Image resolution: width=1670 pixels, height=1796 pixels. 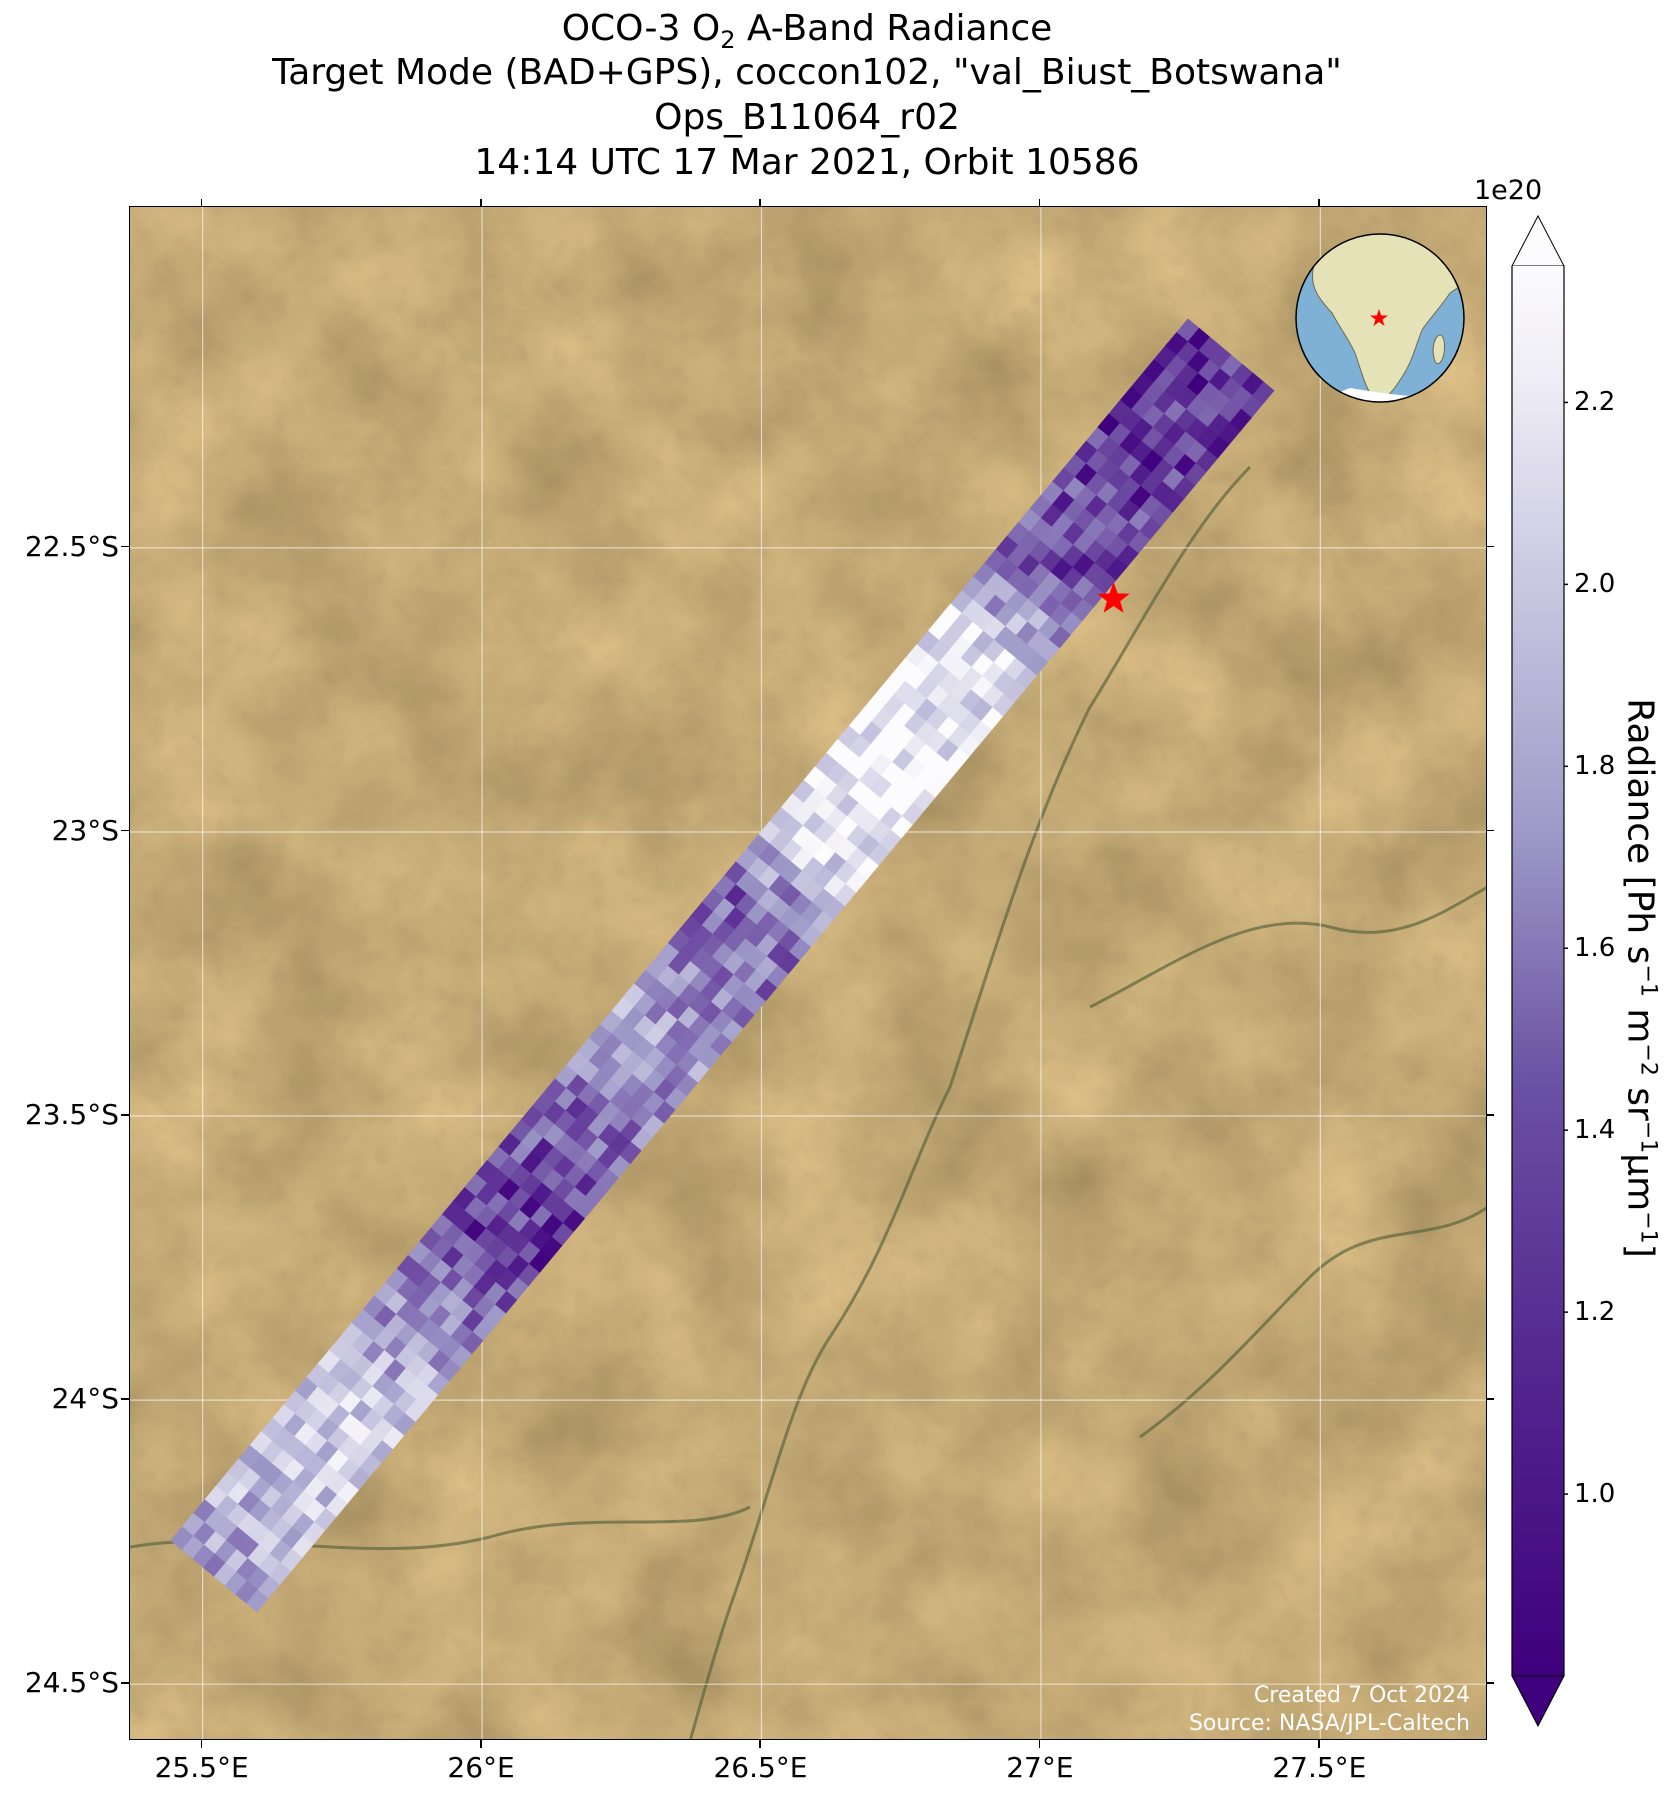 What do you see at coordinates (85, 830) in the screenshot?
I see `y-tick-label: 23°S` at bounding box center [85, 830].